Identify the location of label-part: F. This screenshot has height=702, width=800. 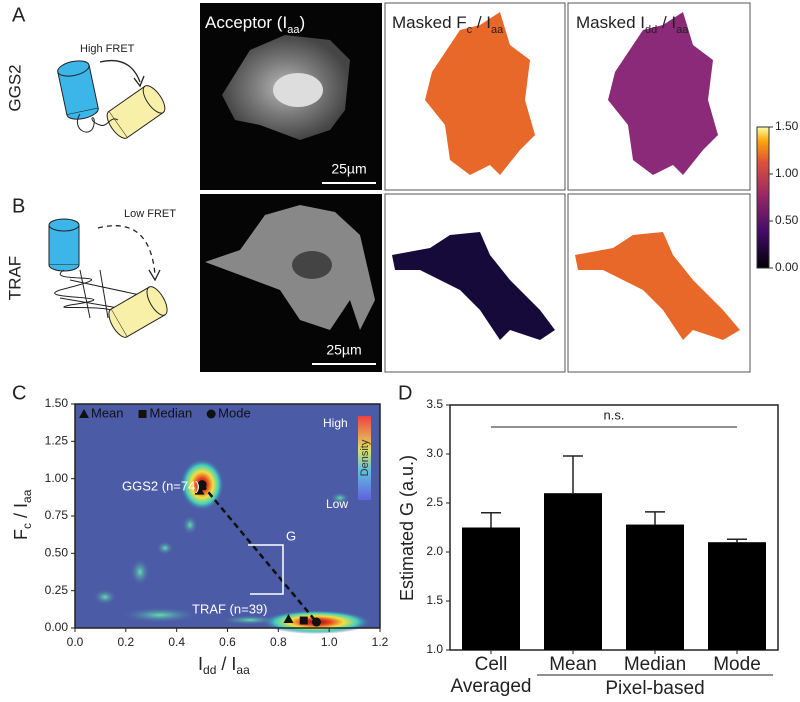
(21, 534).